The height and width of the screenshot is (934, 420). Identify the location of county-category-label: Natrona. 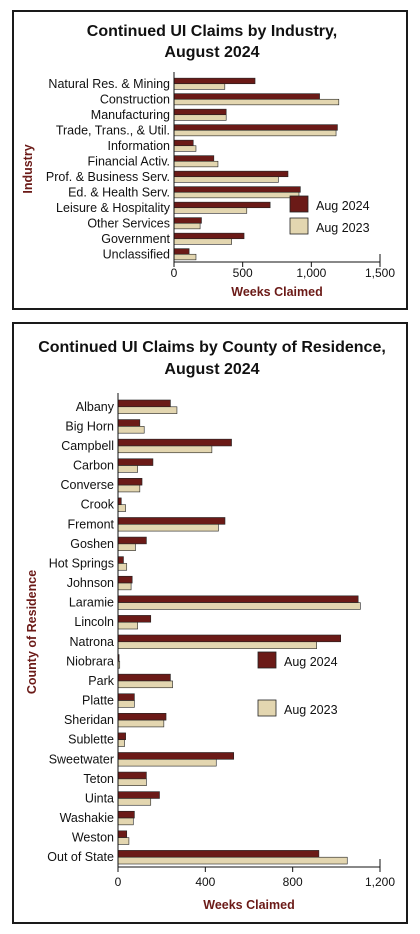
(92, 642).